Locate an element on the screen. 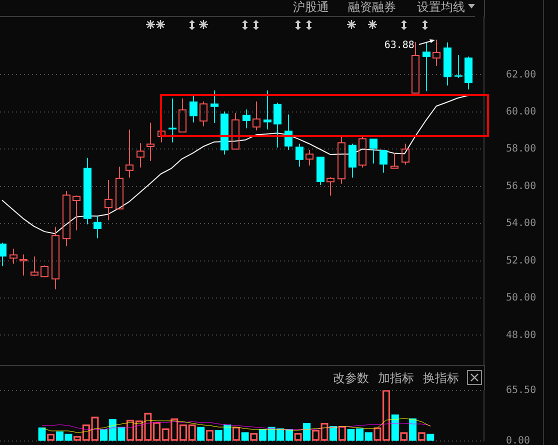 This screenshot has width=558, height=445. y-tick-label: 62.00 is located at coordinates (521, 74).